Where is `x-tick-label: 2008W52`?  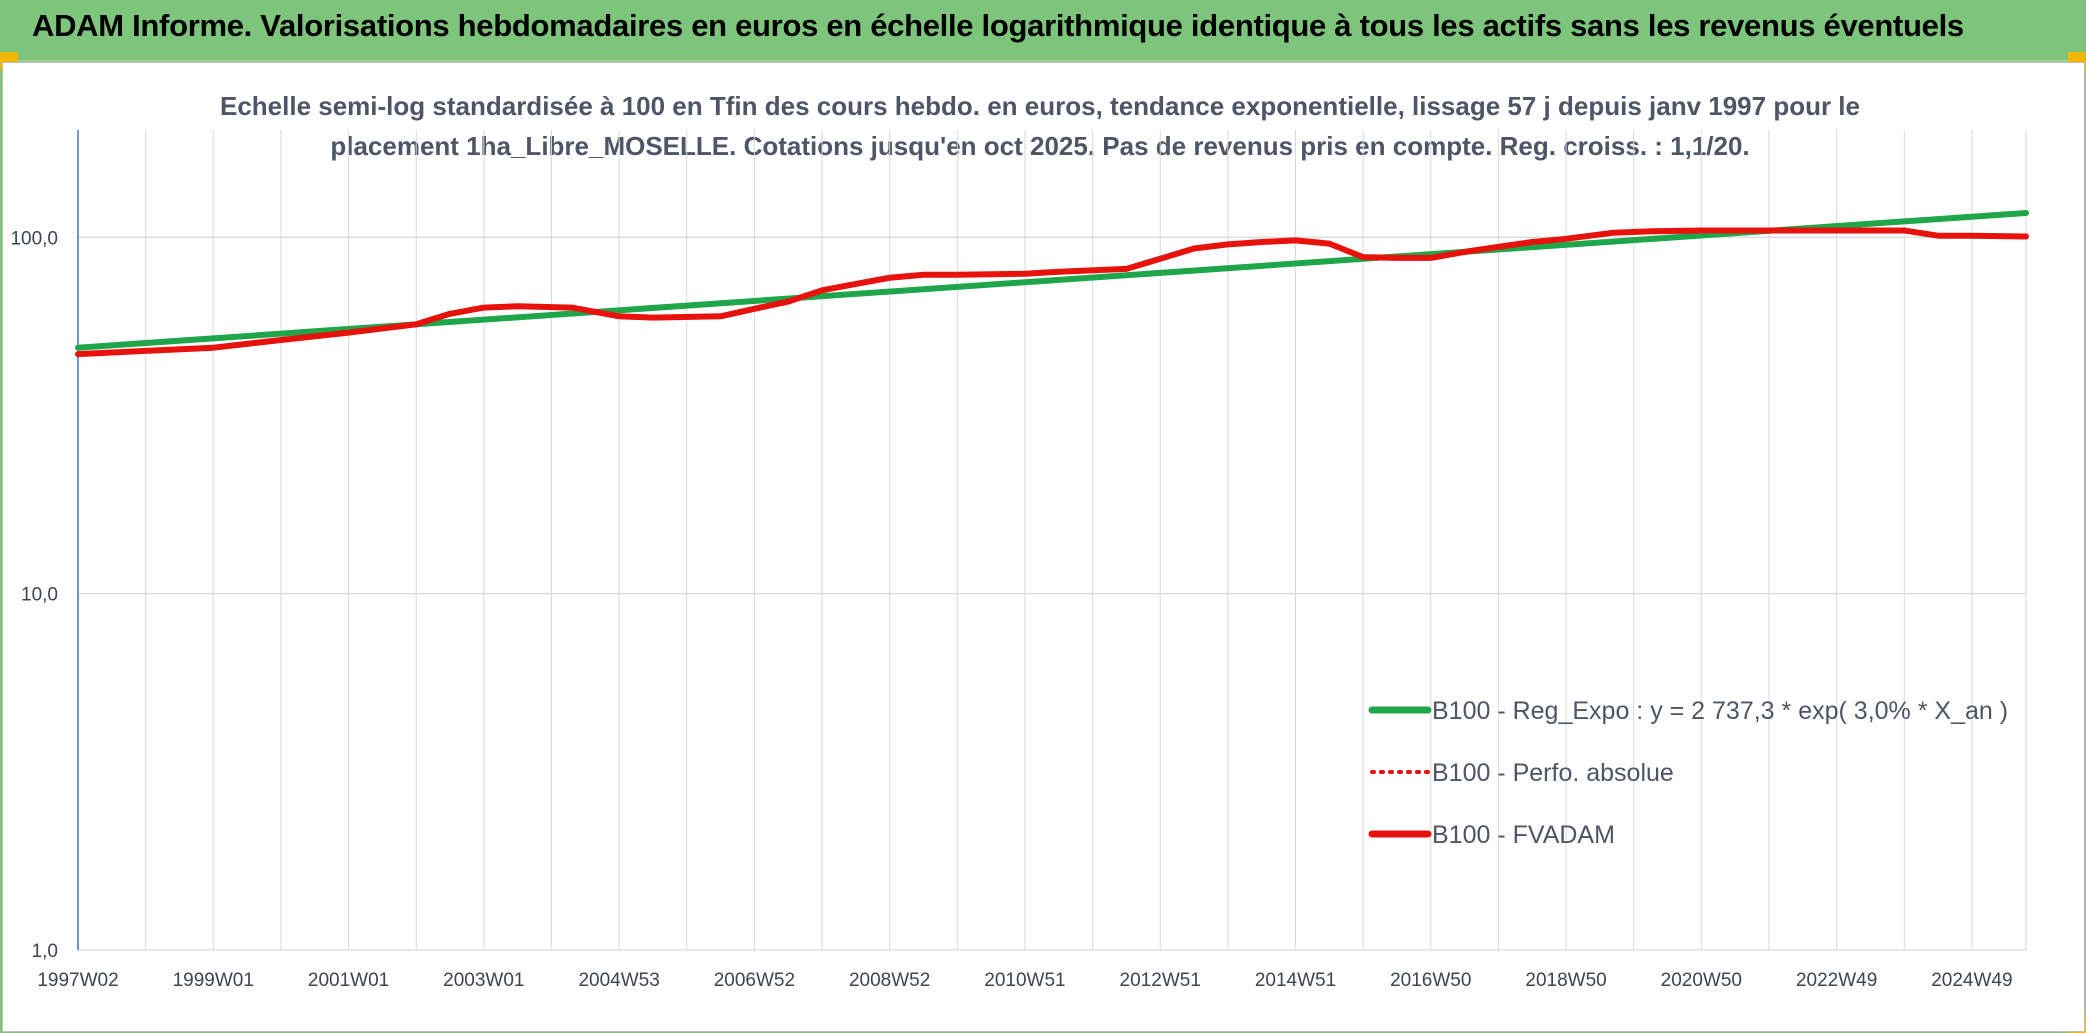
x-tick-label: 2008W52 is located at coordinates (889, 980).